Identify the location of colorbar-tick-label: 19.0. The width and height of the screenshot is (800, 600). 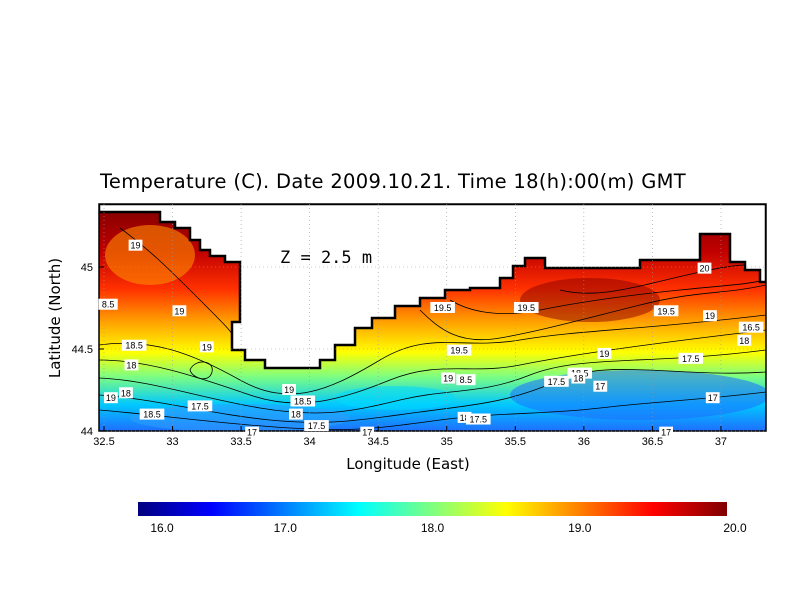
(580, 528).